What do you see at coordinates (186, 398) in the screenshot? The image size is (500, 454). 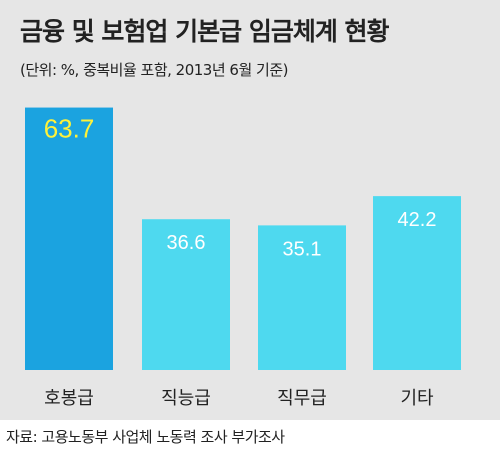 I see `category-label-2: 직능급` at bounding box center [186, 398].